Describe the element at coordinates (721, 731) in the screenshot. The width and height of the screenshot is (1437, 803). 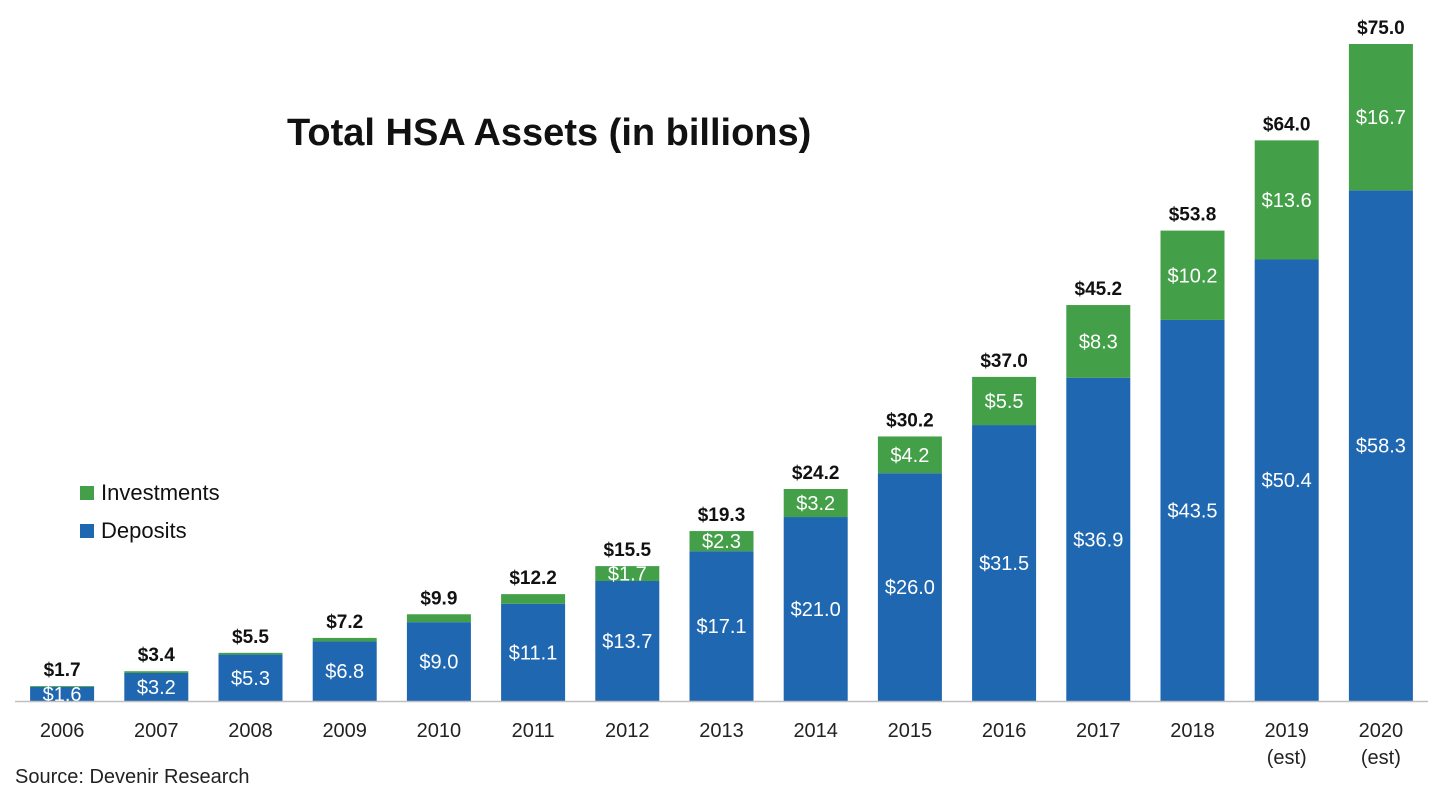
I see `x-tick-label: 2013` at that location.